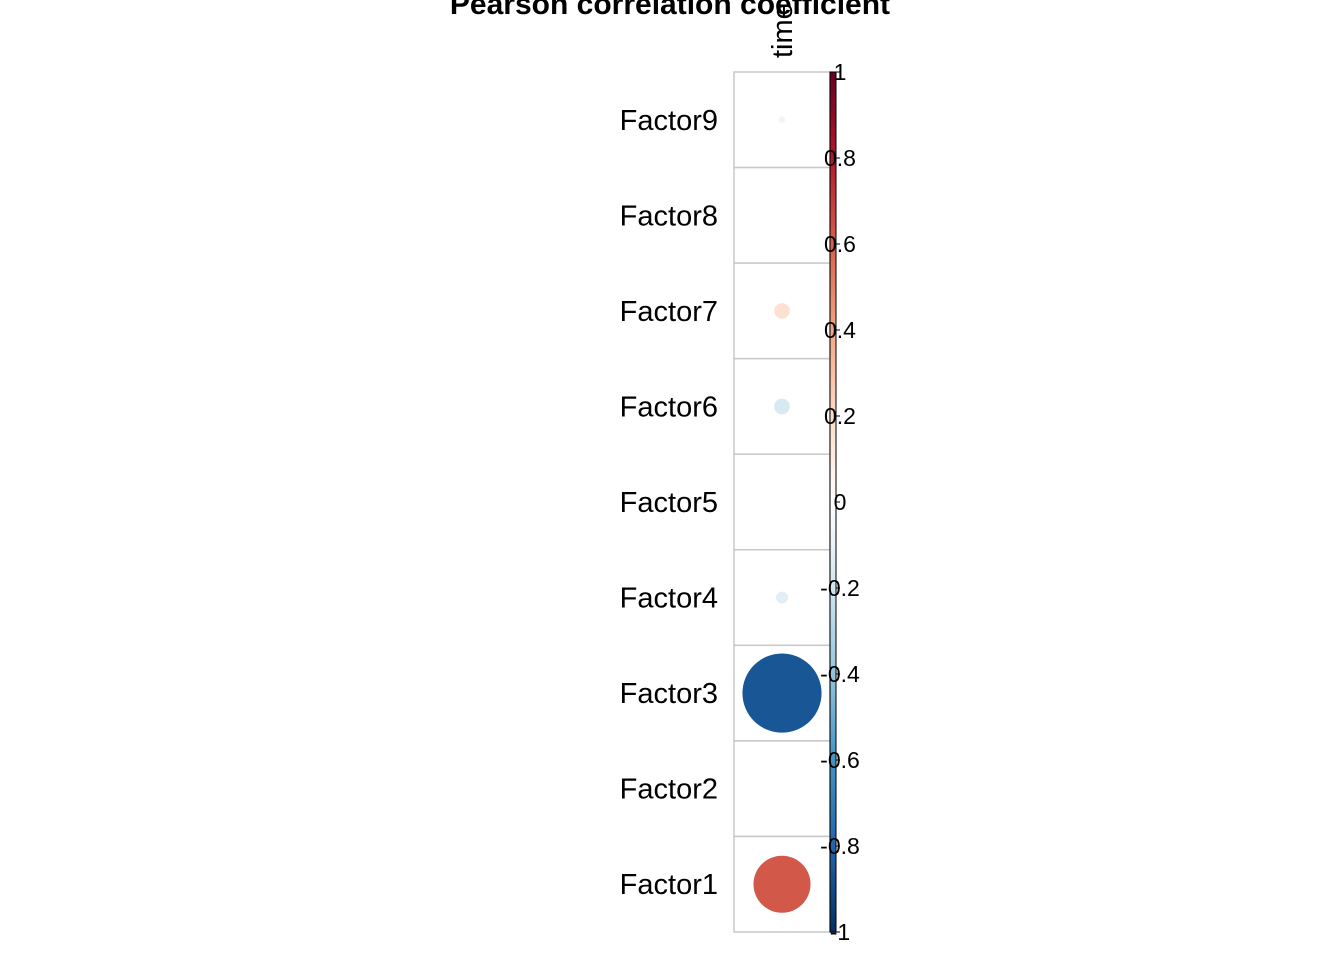 Image resolution: width=1344 pixels, height=960 pixels. I want to click on colorbar-tick-label: -0.2, so click(840, 588).